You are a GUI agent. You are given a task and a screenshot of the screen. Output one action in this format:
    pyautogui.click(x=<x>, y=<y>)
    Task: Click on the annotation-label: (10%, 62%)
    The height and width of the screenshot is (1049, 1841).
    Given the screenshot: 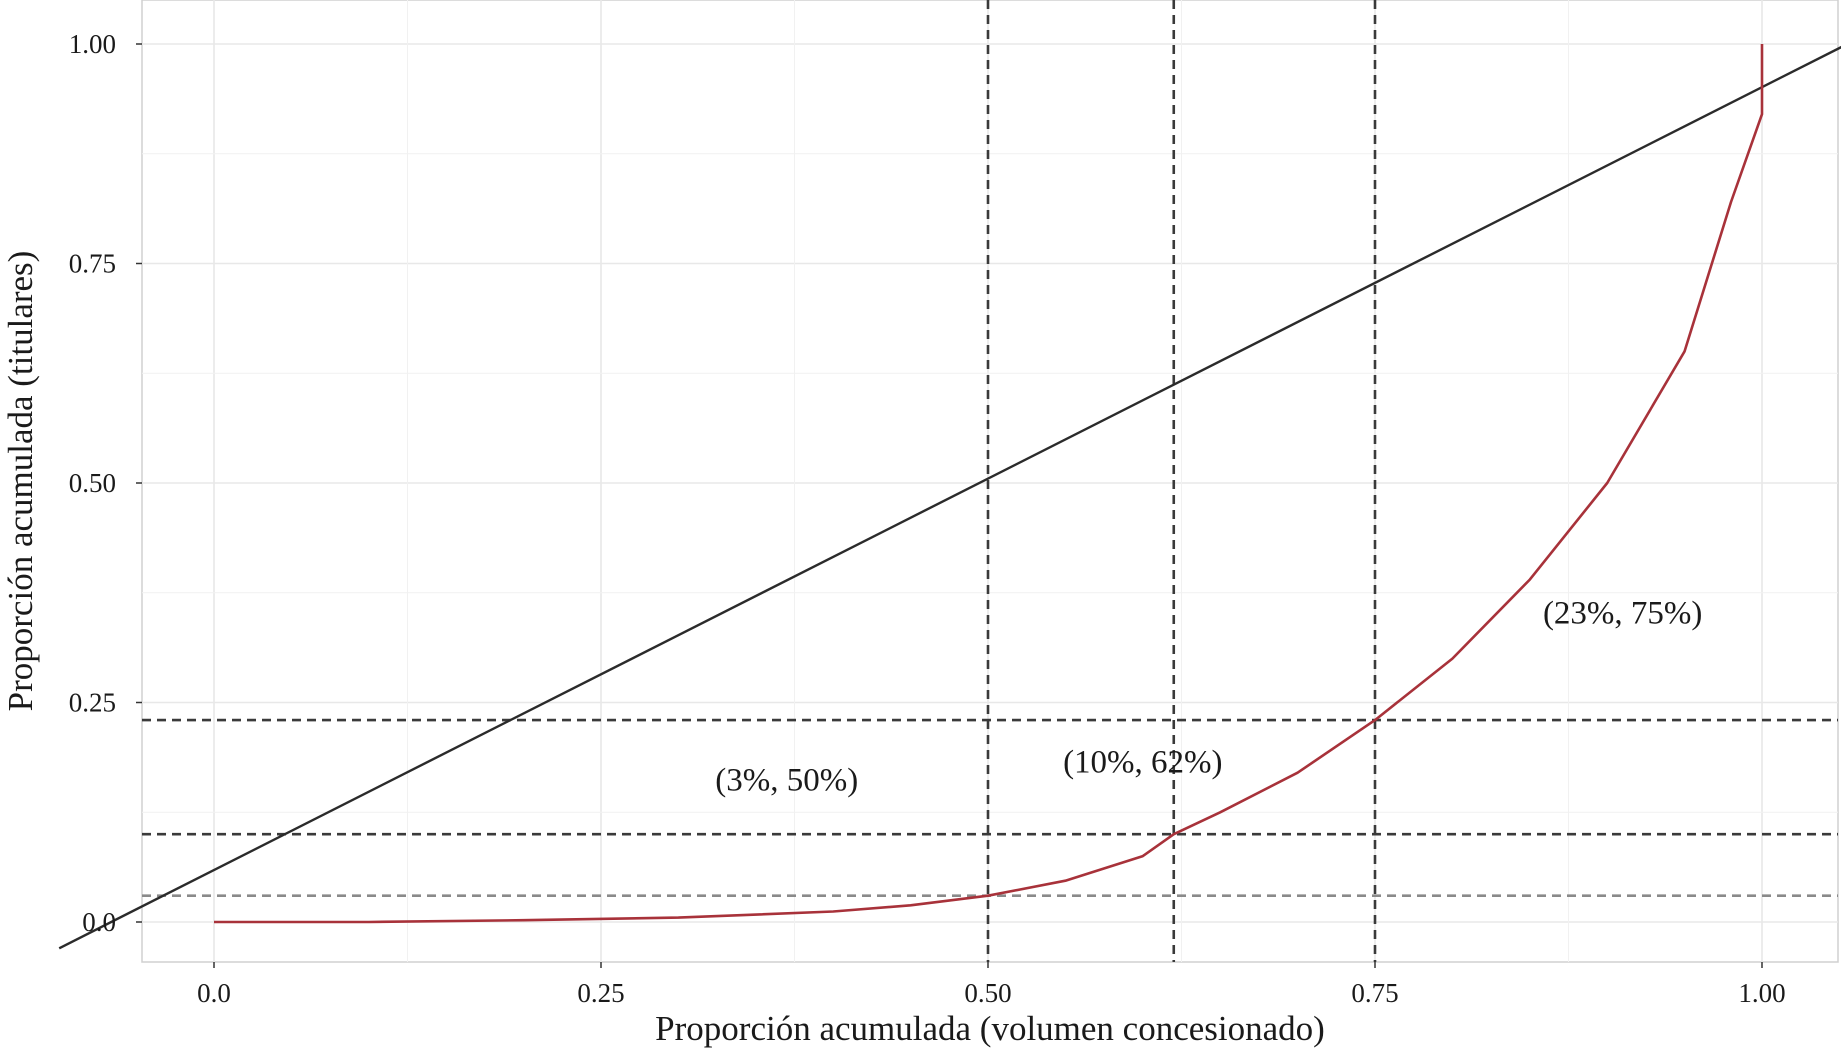 What is the action you would take?
    pyautogui.click(x=1142, y=763)
    